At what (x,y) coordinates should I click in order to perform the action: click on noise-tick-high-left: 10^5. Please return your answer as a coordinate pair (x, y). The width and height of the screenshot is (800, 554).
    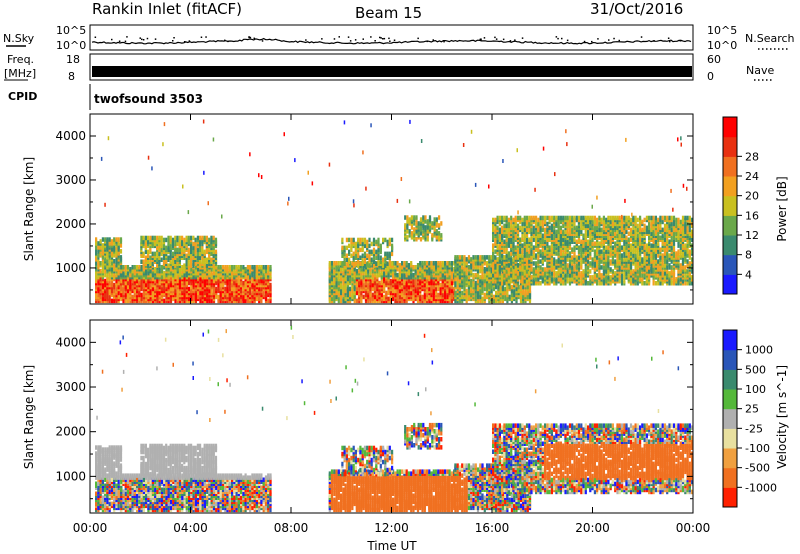
    Looking at the image, I should click on (71, 30).